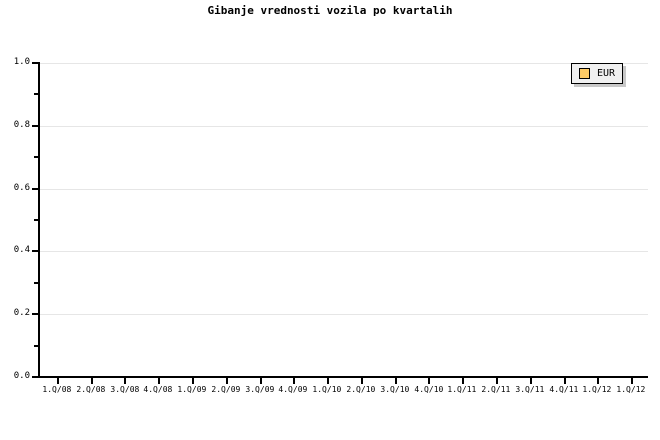 The width and height of the screenshot is (660, 440). I want to click on x-axis-label: 4.Q/08, so click(158, 389).